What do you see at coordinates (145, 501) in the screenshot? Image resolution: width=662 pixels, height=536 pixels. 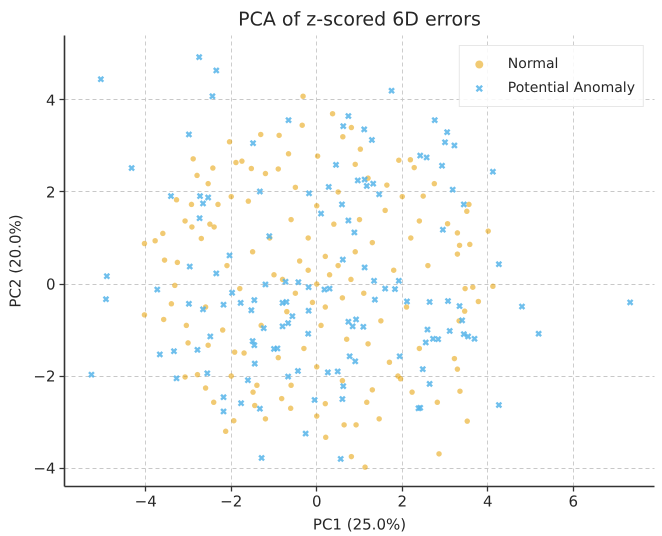 I see `x-tick-label: −4` at bounding box center [145, 501].